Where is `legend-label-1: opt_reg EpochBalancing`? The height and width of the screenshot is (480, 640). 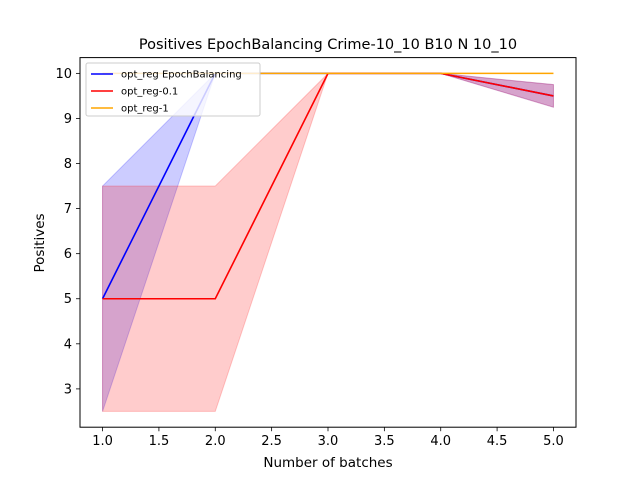
legend-label-1: opt_reg EpochBalancing is located at coordinates (181, 75).